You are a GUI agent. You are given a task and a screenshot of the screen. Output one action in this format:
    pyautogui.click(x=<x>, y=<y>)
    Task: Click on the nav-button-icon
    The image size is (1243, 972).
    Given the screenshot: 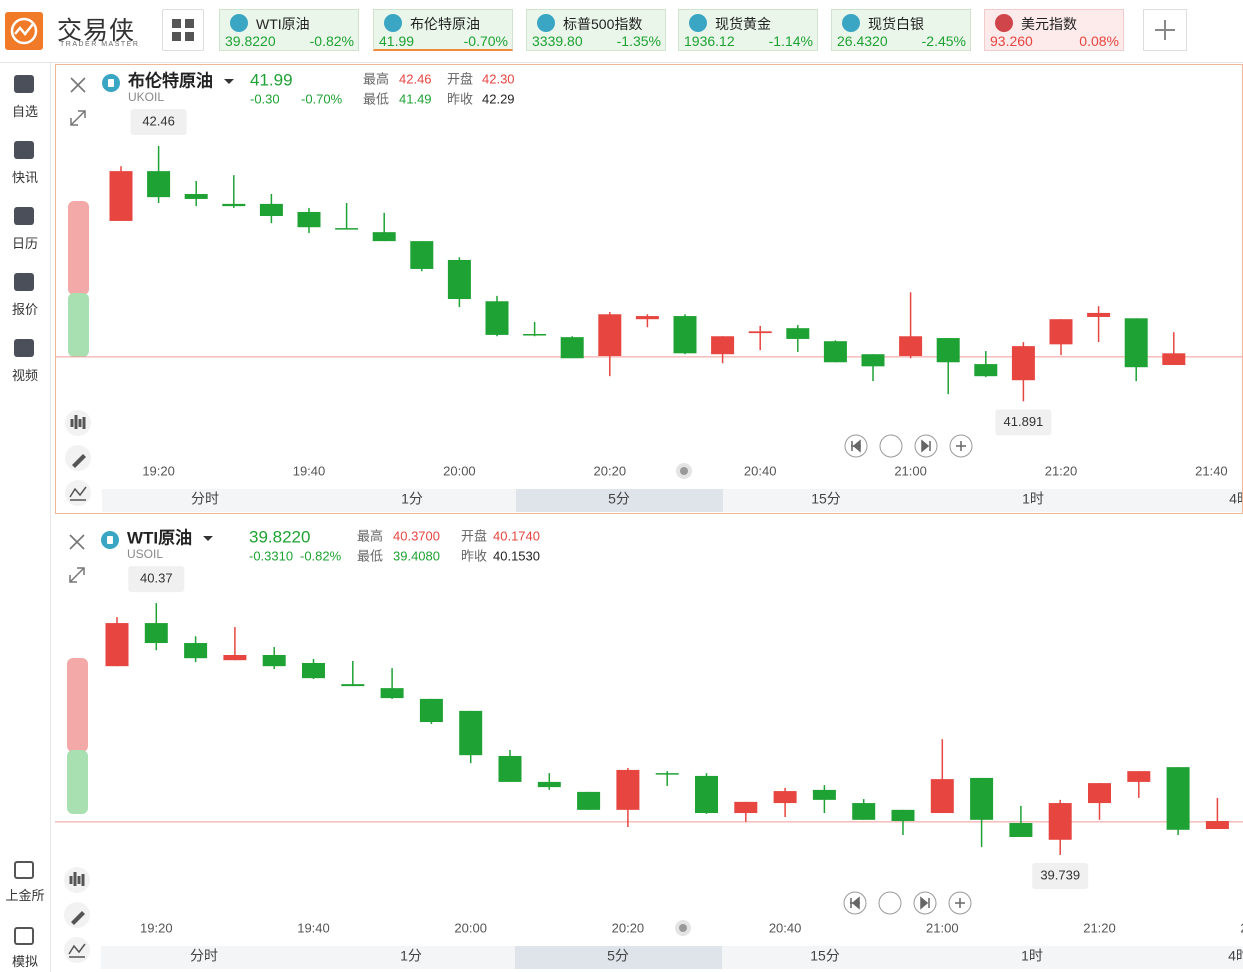 What is the action you would take?
    pyautogui.click(x=855, y=903)
    